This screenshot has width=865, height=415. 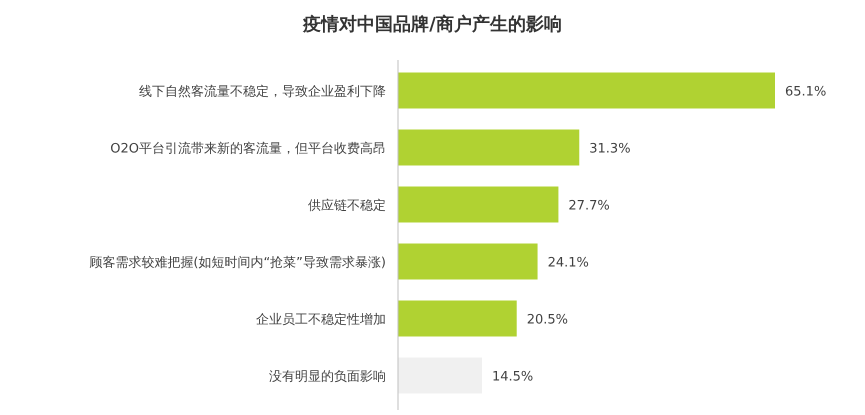 I want to click on data-label: 14.5%, so click(x=513, y=377).